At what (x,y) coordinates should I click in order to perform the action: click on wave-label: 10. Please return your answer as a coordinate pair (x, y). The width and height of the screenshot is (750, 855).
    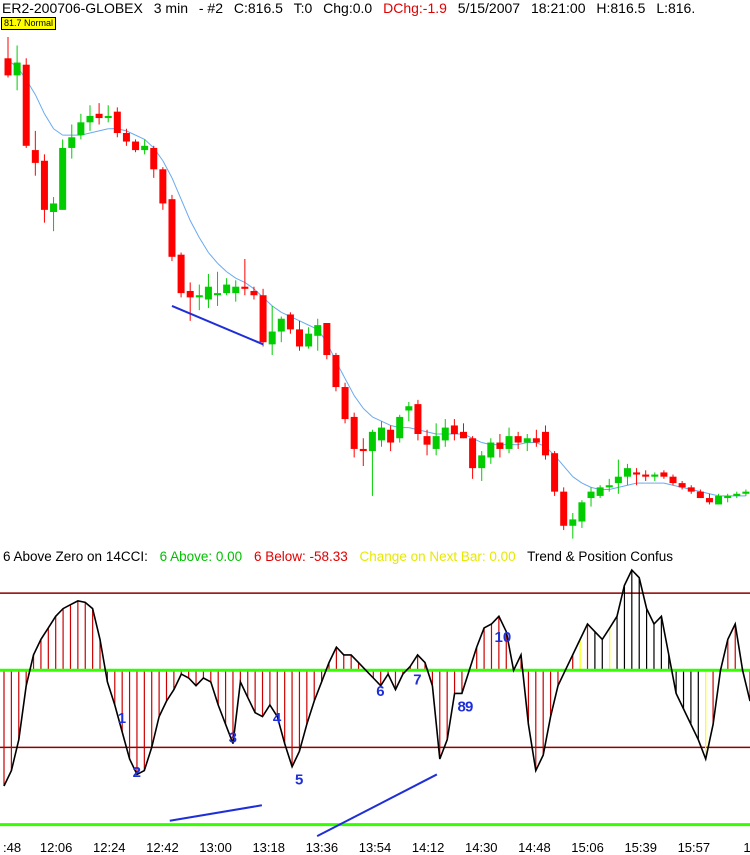
    Looking at the image, I should click on (502, 637).